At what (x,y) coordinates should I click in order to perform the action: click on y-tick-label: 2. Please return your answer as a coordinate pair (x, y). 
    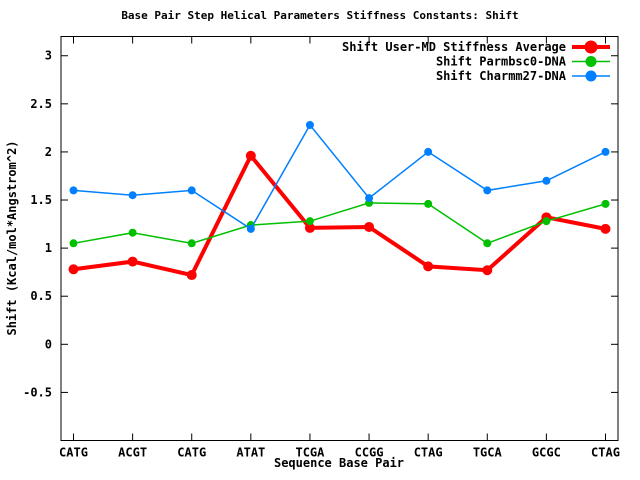
    Looking at the image, I should click on (48, 152).